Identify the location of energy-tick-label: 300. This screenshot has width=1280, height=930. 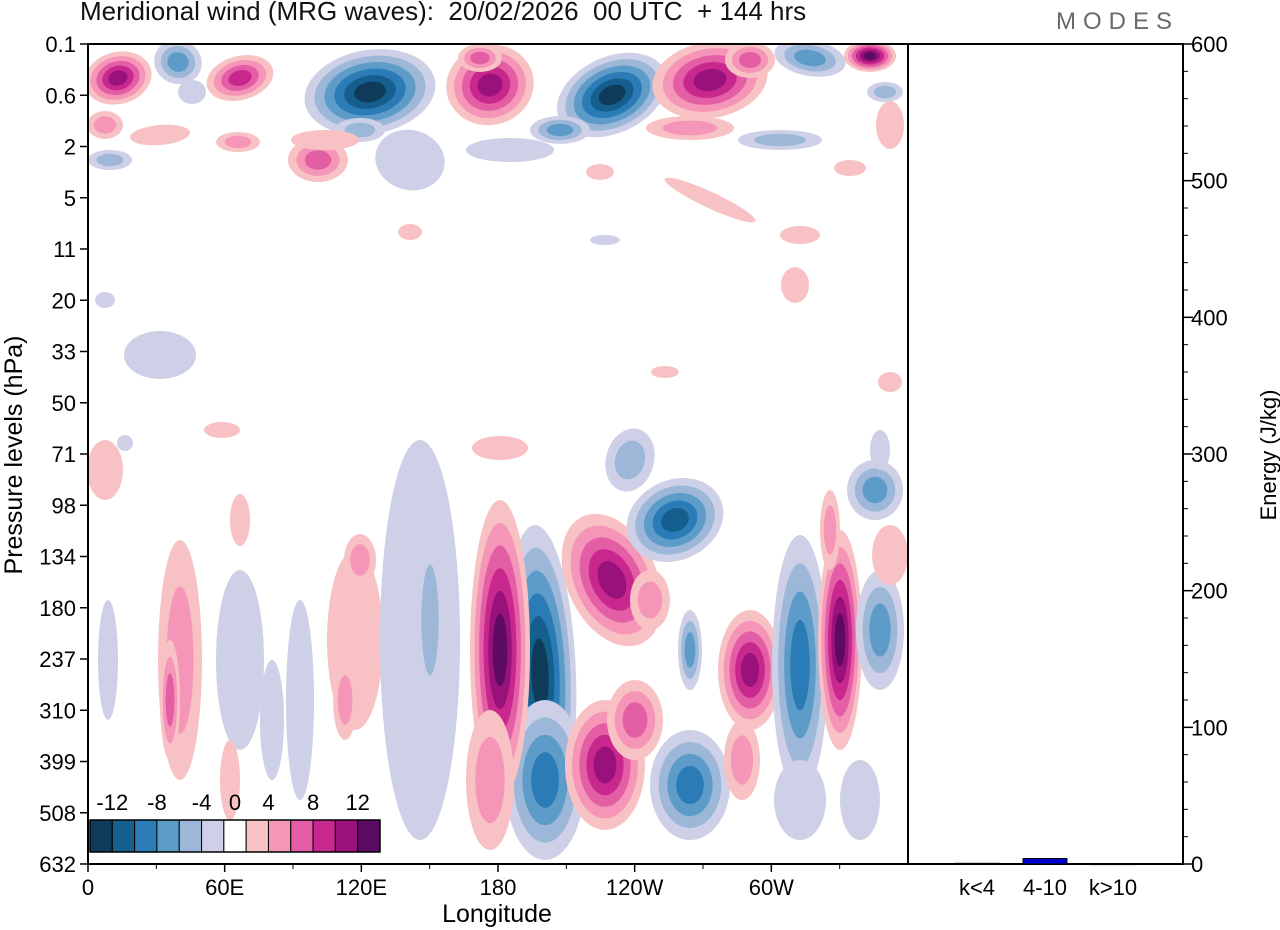
(1209, 454).